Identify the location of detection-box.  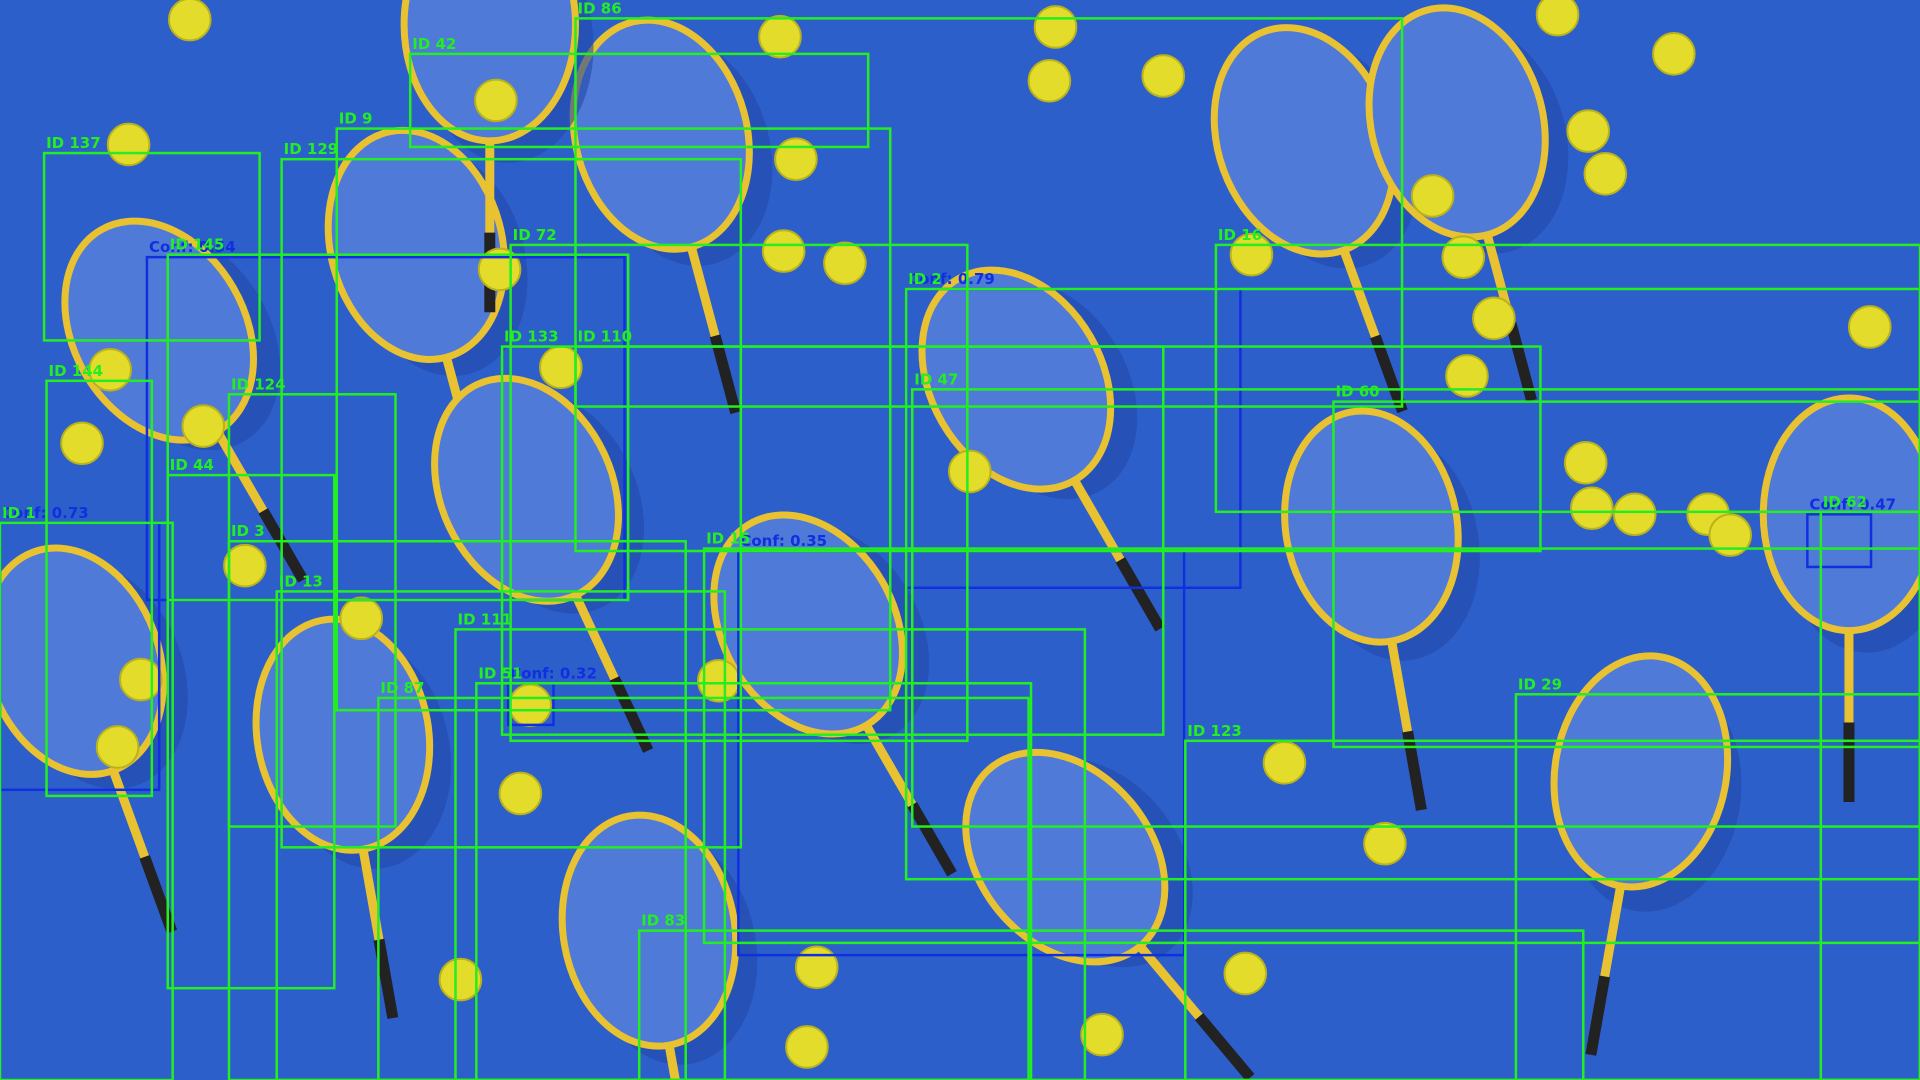
(1839, 541).